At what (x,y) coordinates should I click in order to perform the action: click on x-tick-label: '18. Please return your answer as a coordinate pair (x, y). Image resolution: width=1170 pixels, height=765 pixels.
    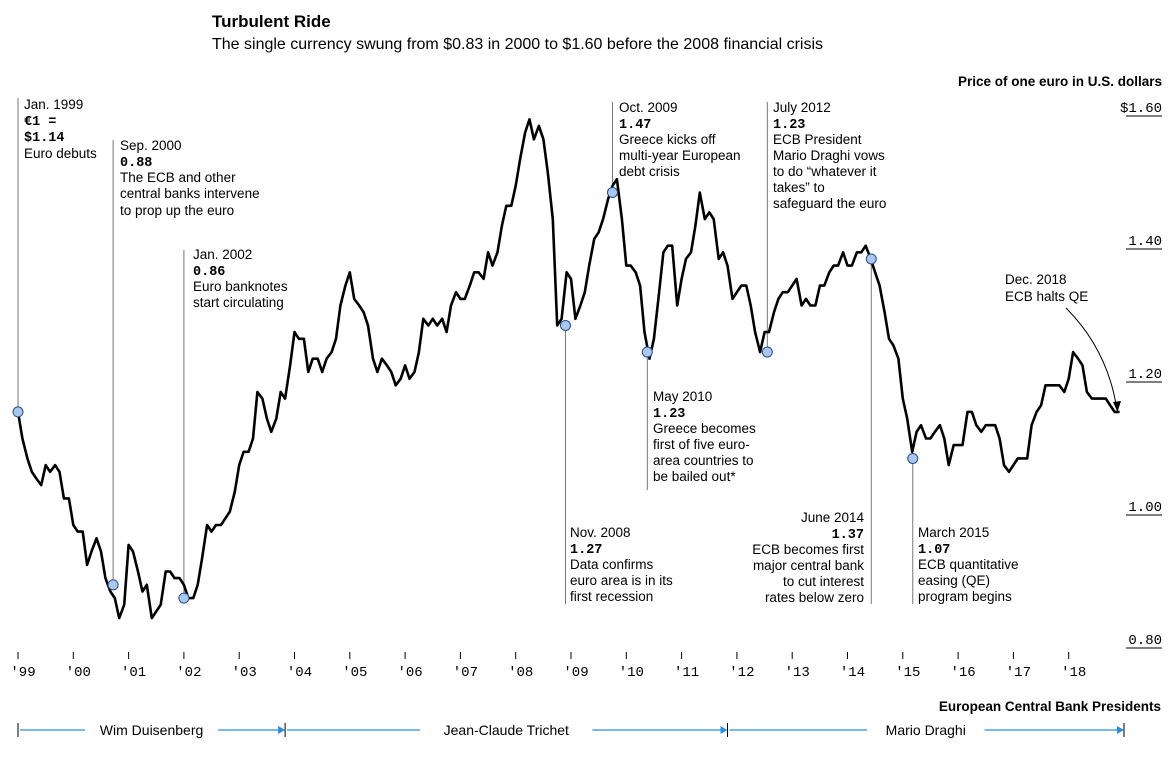
    Looking at the image, I should click on (1073, 673).